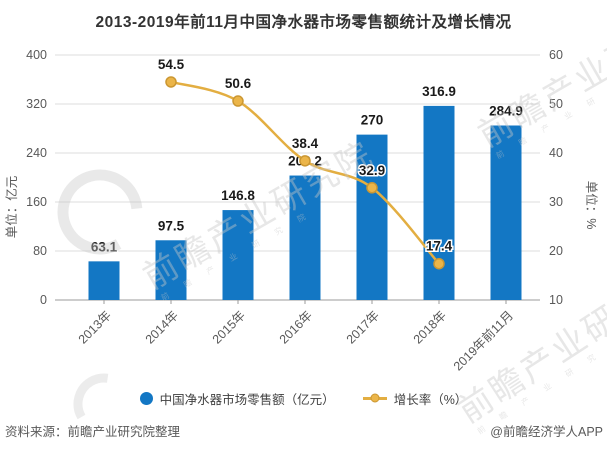 This screenshot has width=607, height=450. I want to click on legend-item-growth: 增长率（%）, so click(415, 398).